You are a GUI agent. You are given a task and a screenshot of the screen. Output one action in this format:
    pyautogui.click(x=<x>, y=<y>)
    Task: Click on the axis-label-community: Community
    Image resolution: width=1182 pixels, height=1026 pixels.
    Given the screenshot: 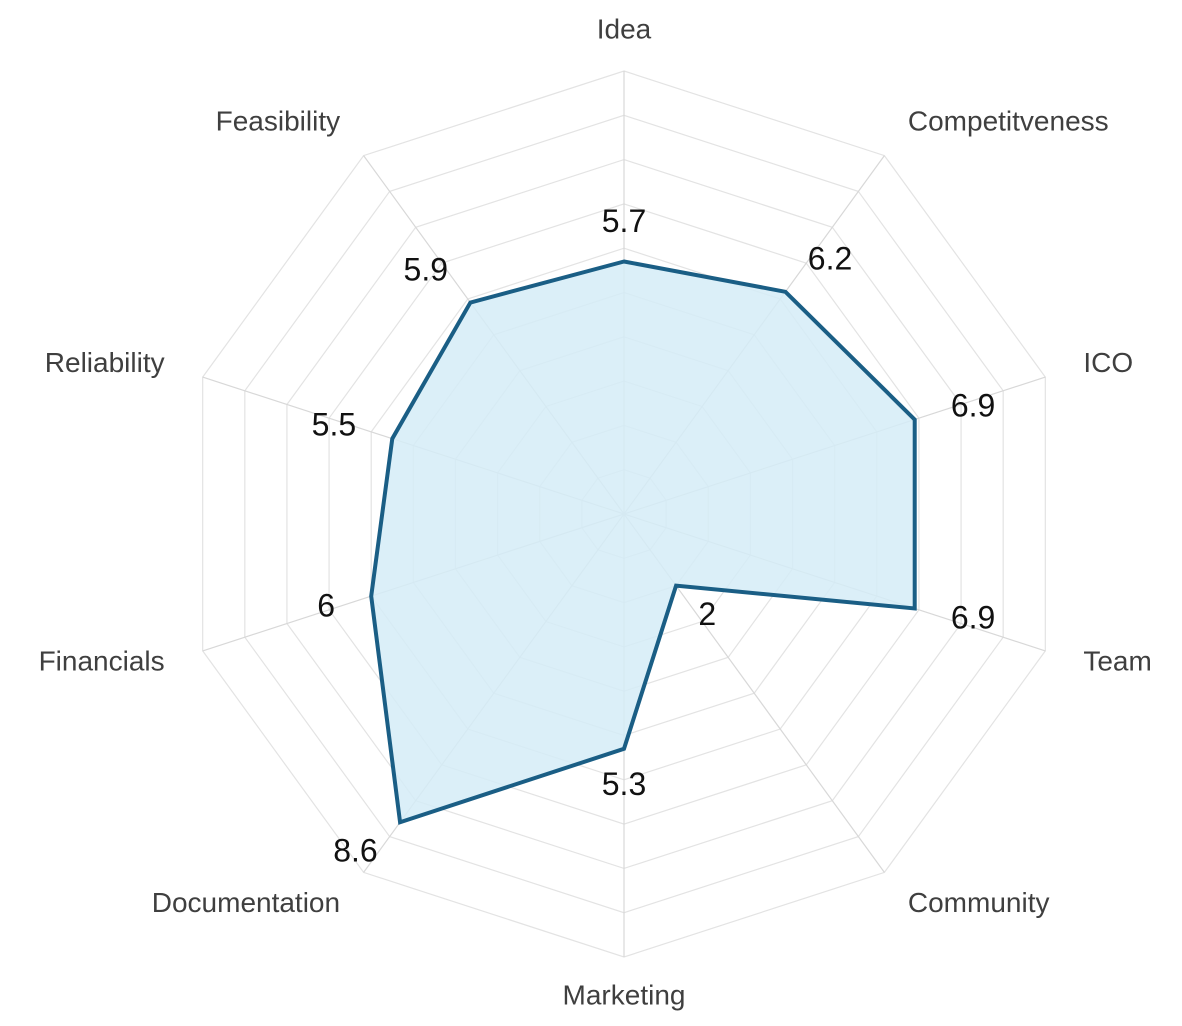 What is the action you would take?
    pyautogui.click(x=979, y=902)
    